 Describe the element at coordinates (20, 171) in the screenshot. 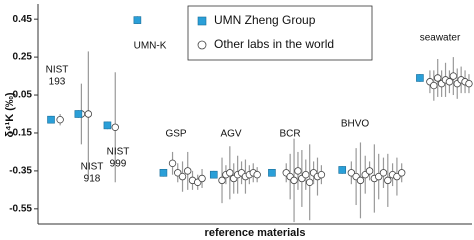

I see `y-tick-label: -0.35` at that location.